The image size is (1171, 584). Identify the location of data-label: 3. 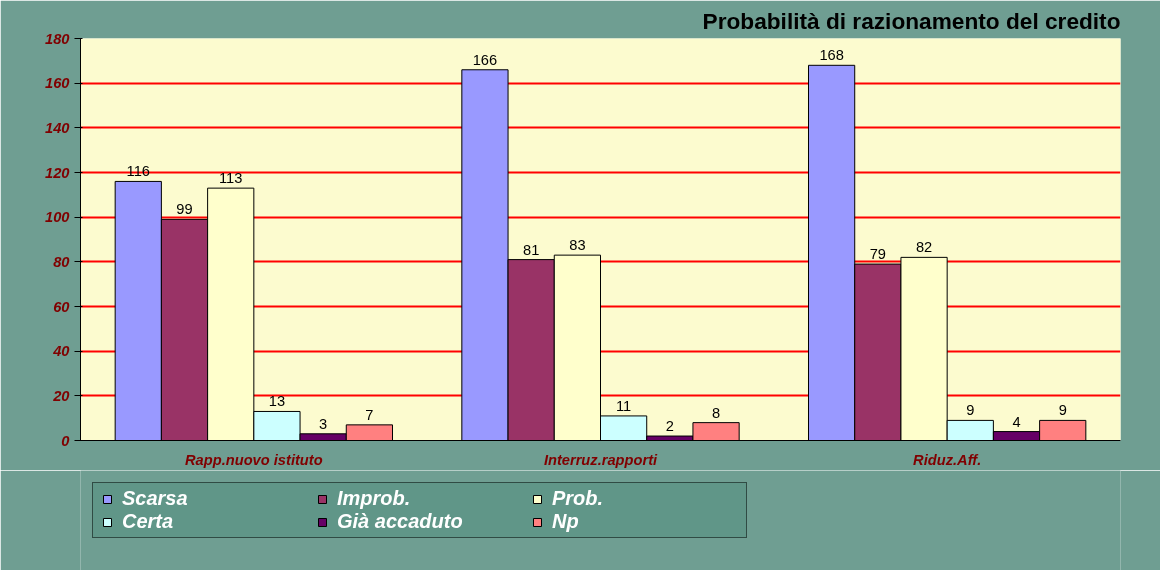
(323, 423).